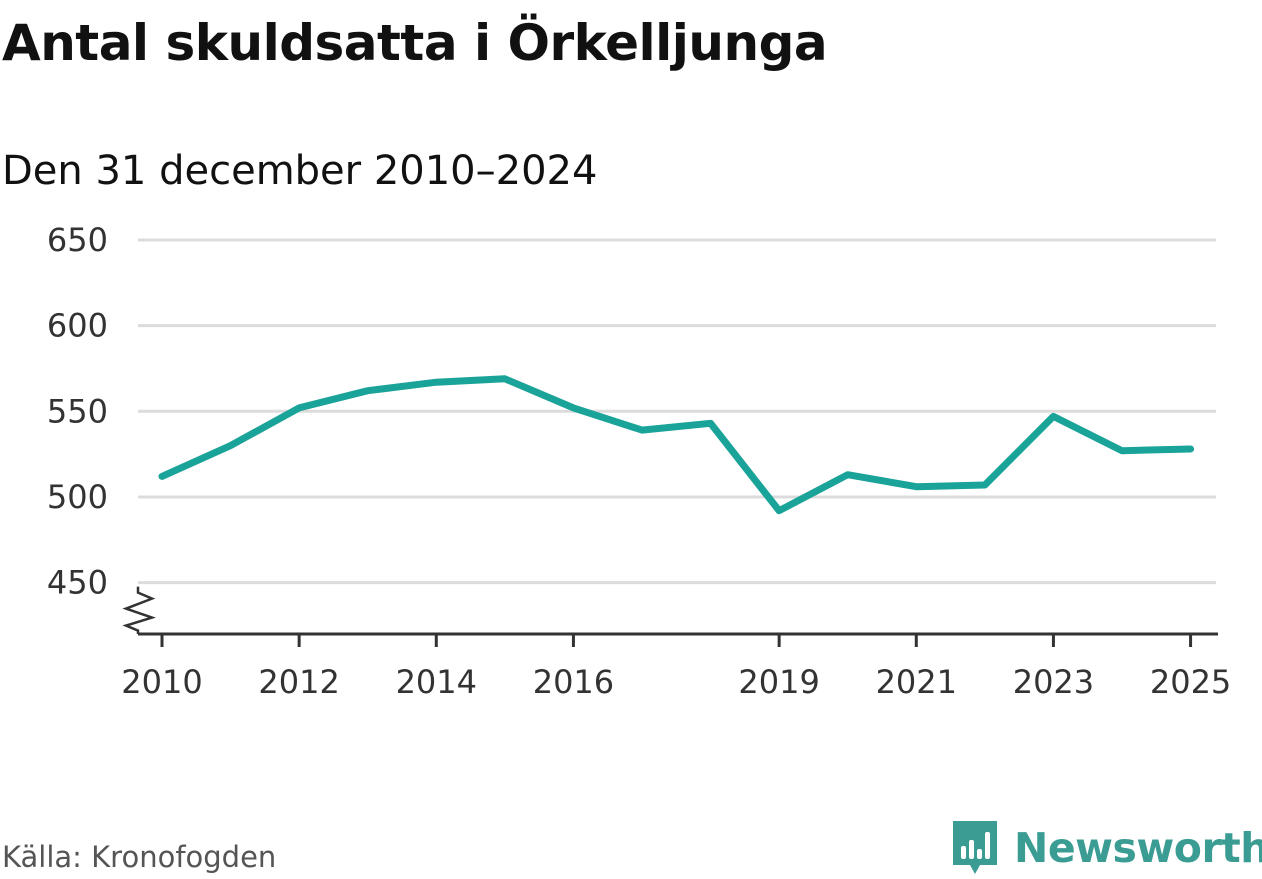 Image resolution: width=1262 pixels, height=879 pixels. Describe the element at coordinates (1053, 682) in the screenshot. I see `x-tick-label: 2023` at that location.